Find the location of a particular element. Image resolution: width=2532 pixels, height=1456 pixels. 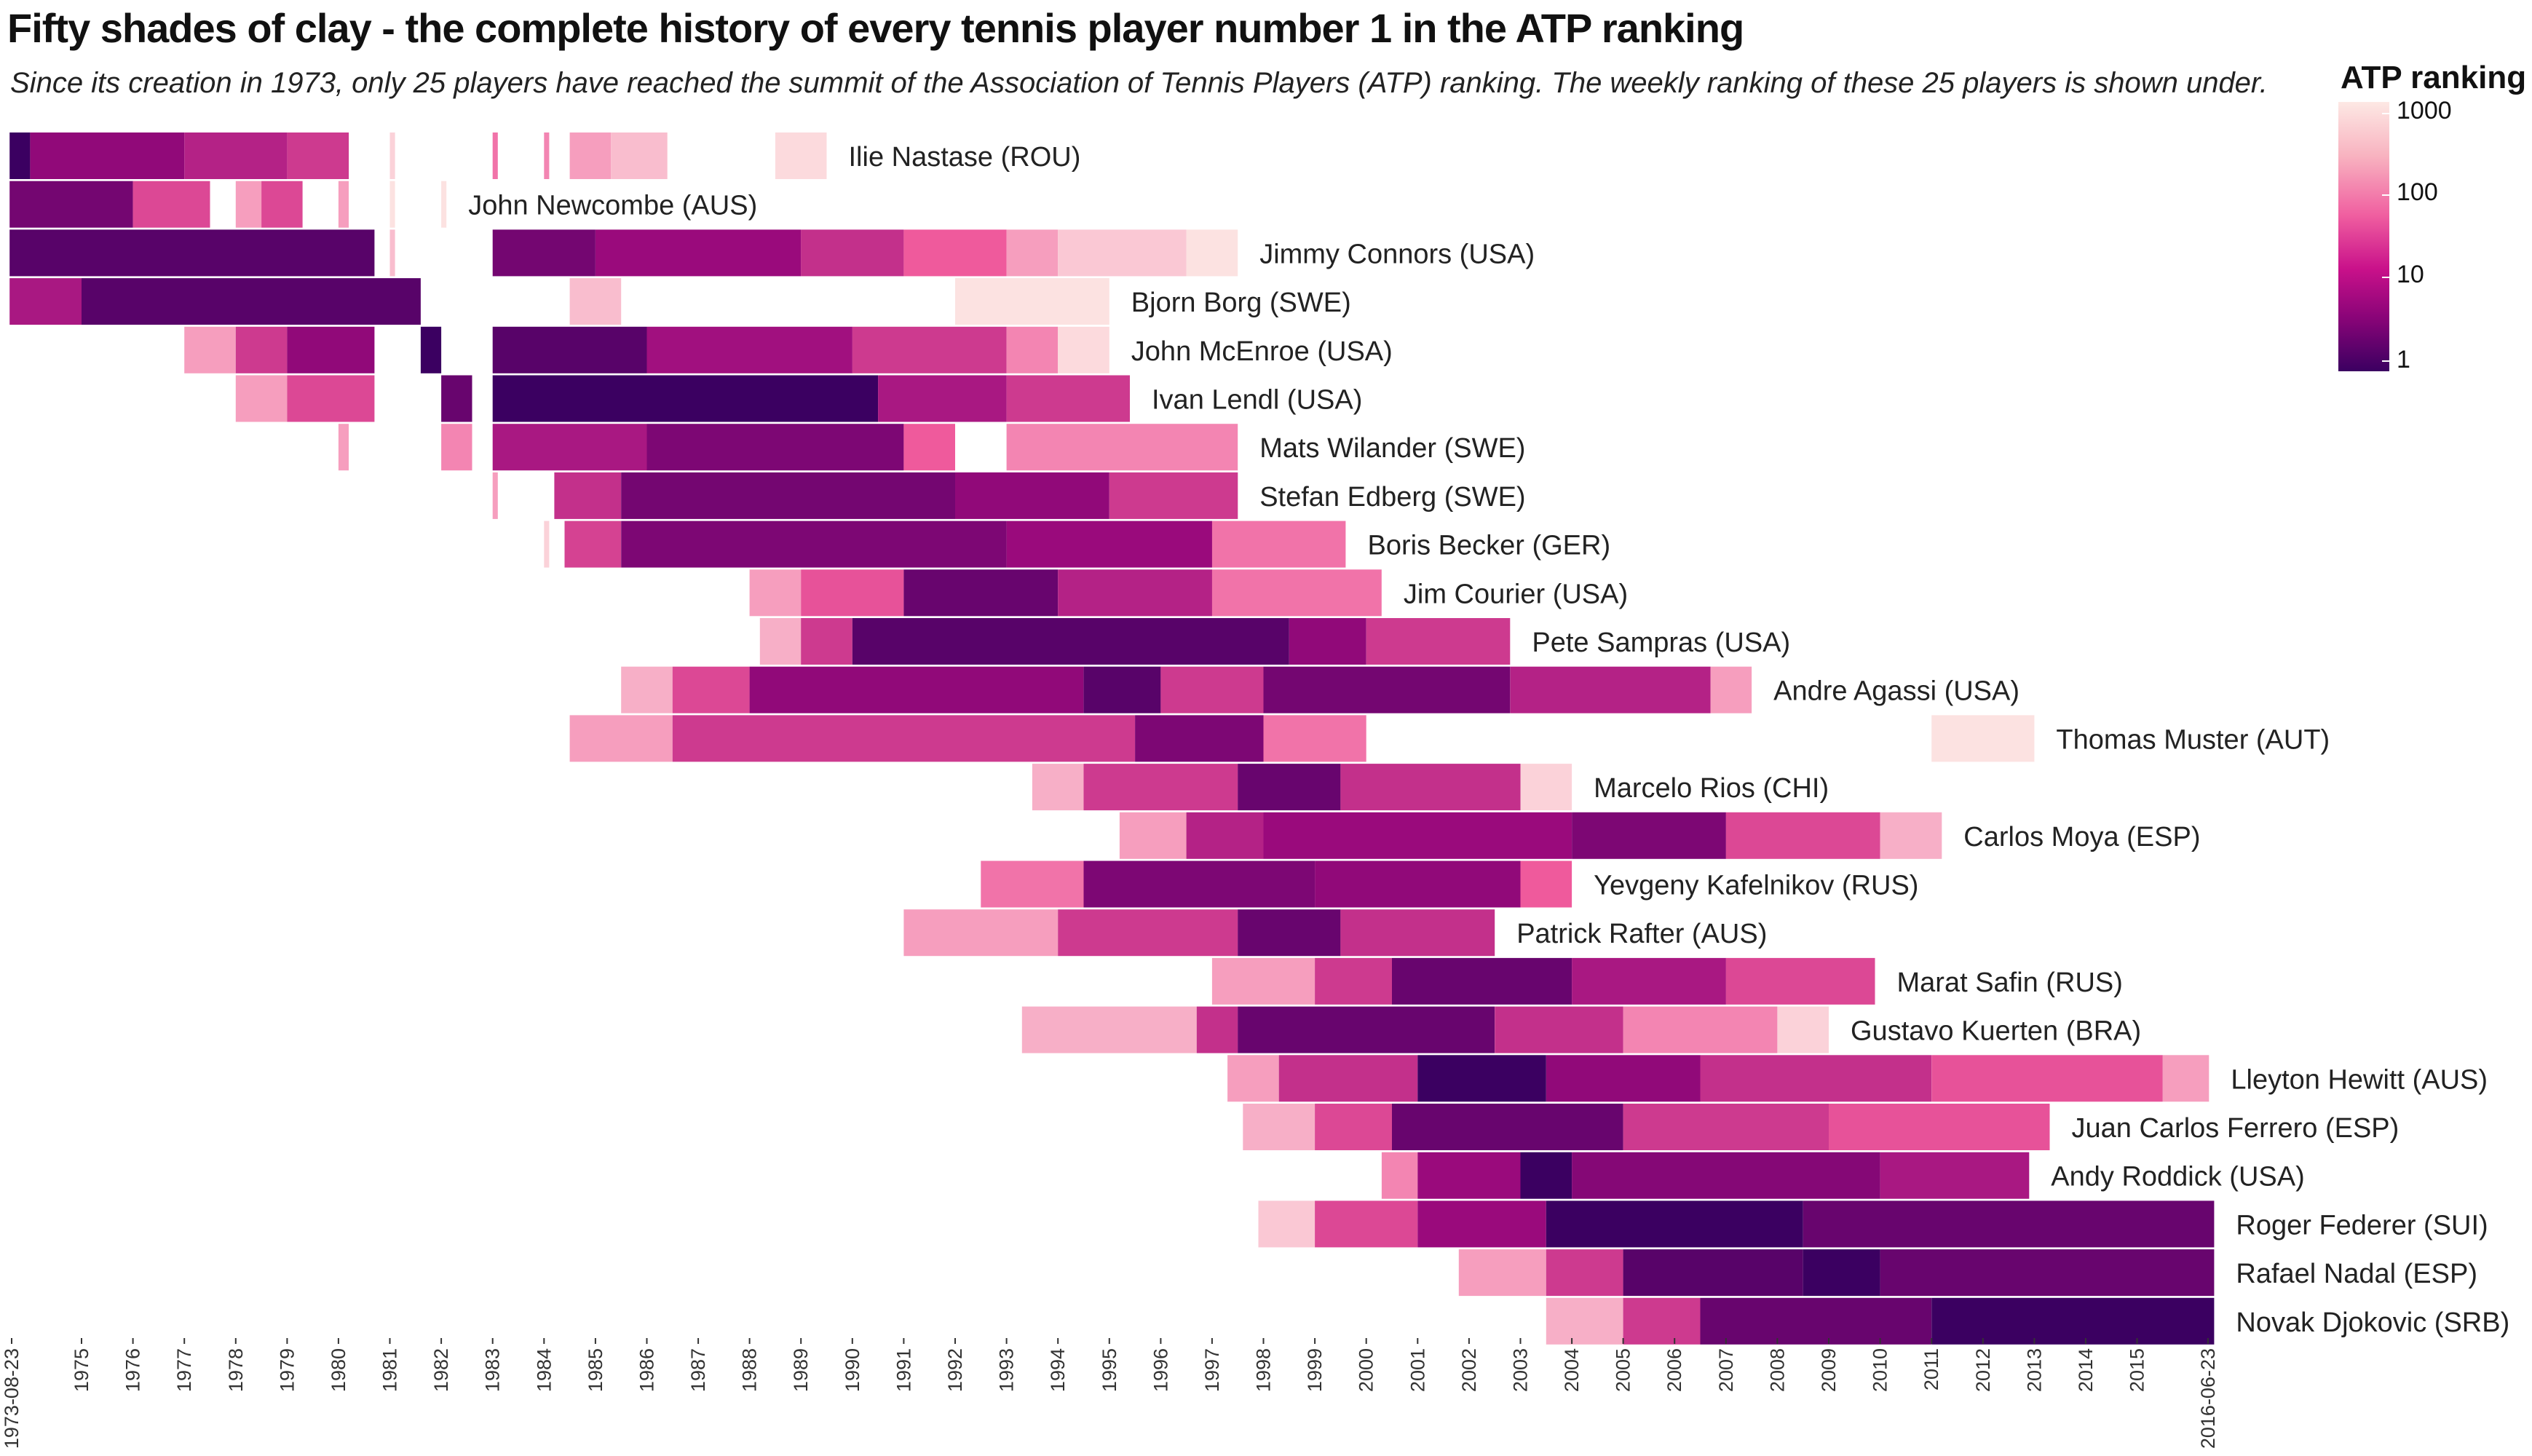

x-axis-tick-label: 1988 is located at coordinates (750, 1370).